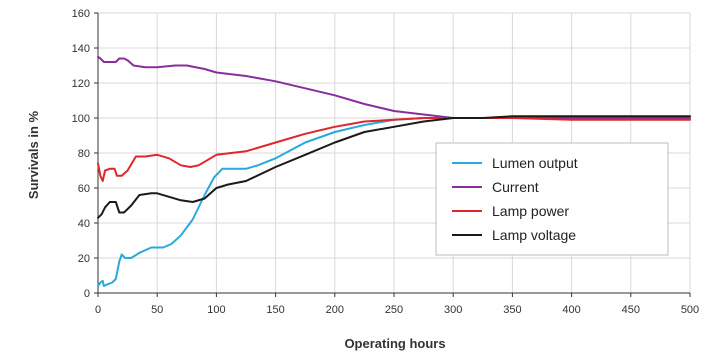 This screenshot has width=718, height=356. Describe the element at coordinates (98, 310) in the screenshot. I see `x-tick-label: 0` at that location.